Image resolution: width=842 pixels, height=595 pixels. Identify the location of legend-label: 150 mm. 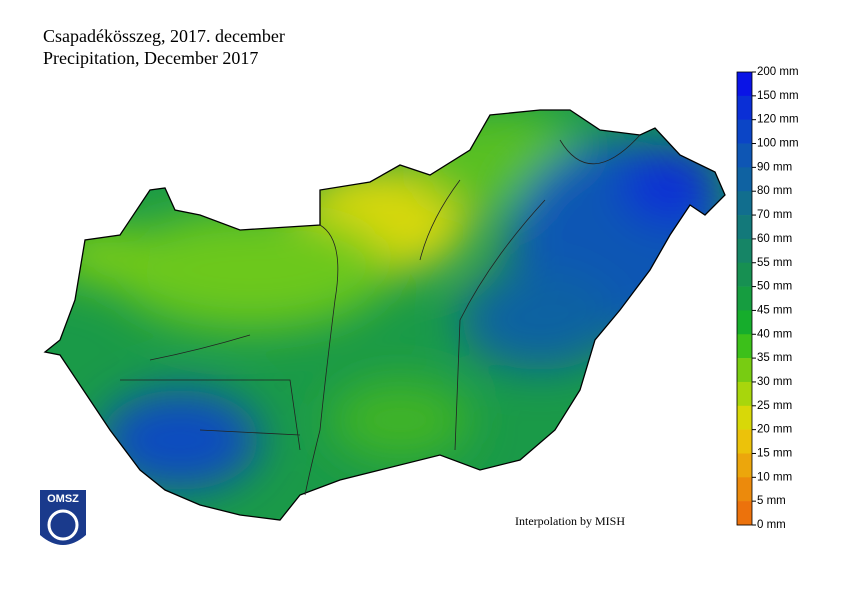
(778, 96).